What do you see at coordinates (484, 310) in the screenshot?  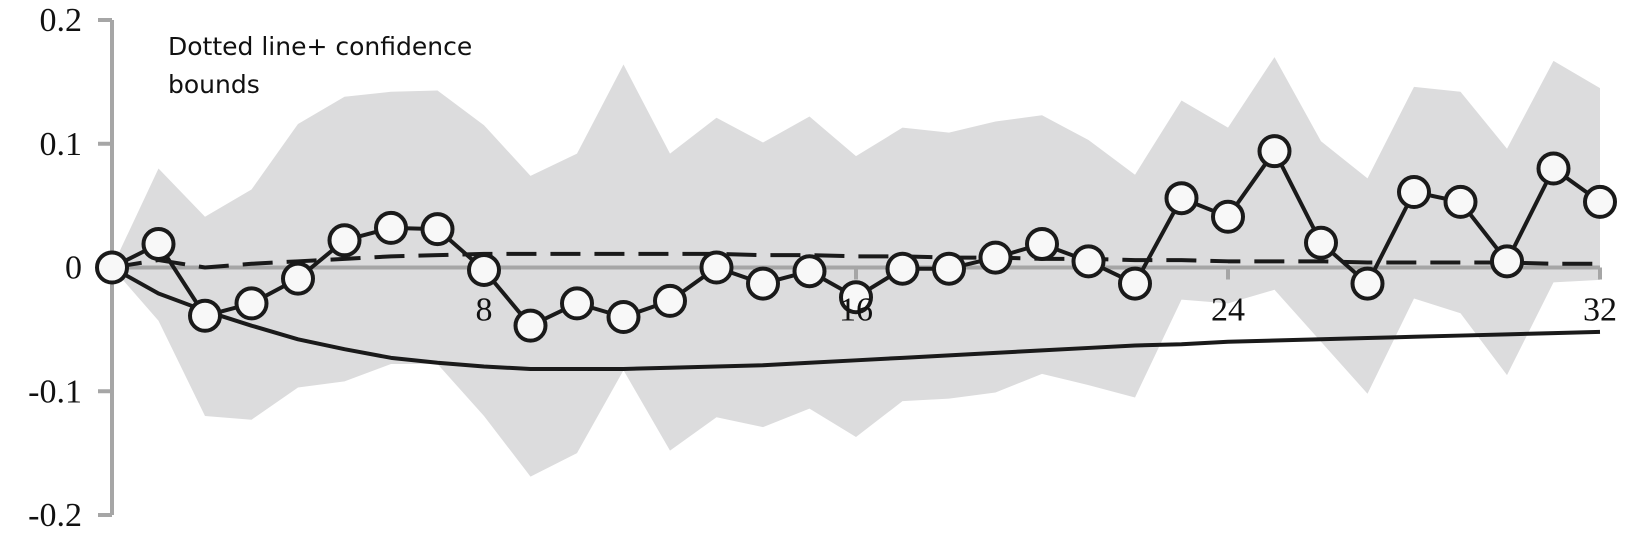 I see `x-tick-label: 8` at bounding box center [484, 310].